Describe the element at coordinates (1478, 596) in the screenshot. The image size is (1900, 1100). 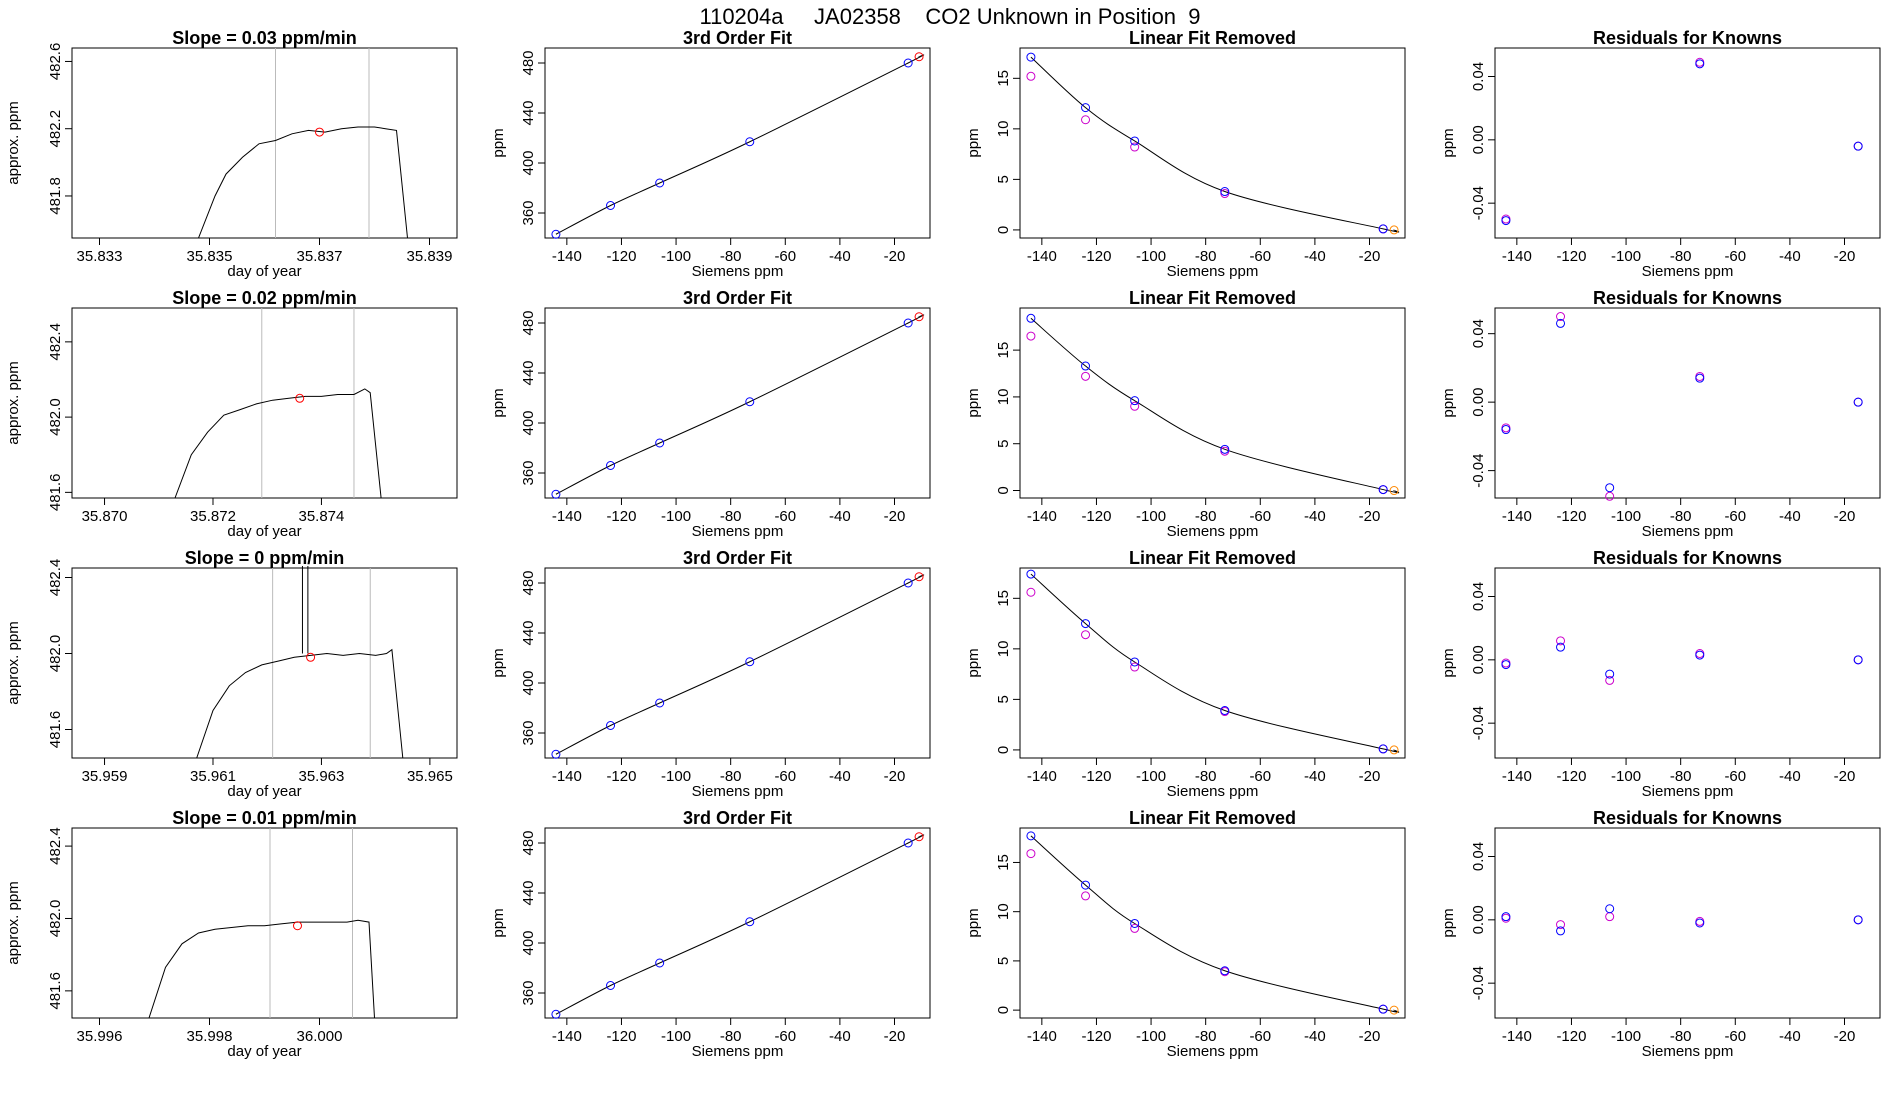
I see `y-tick-label: 0.04` at that location.